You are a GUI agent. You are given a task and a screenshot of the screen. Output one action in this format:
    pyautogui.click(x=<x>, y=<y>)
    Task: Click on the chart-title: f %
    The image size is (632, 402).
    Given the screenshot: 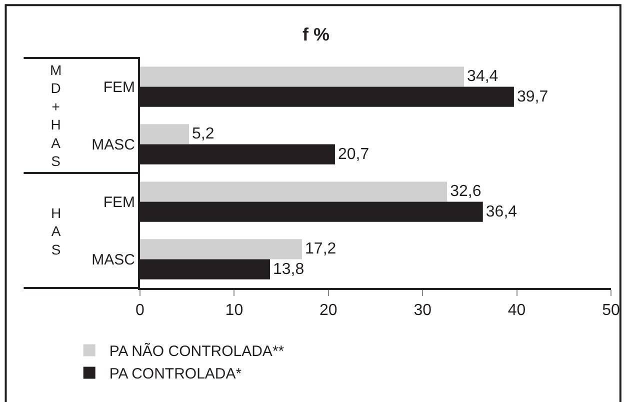 What is the action you would take?
    pyautogui.click(x=316, y=34)
    